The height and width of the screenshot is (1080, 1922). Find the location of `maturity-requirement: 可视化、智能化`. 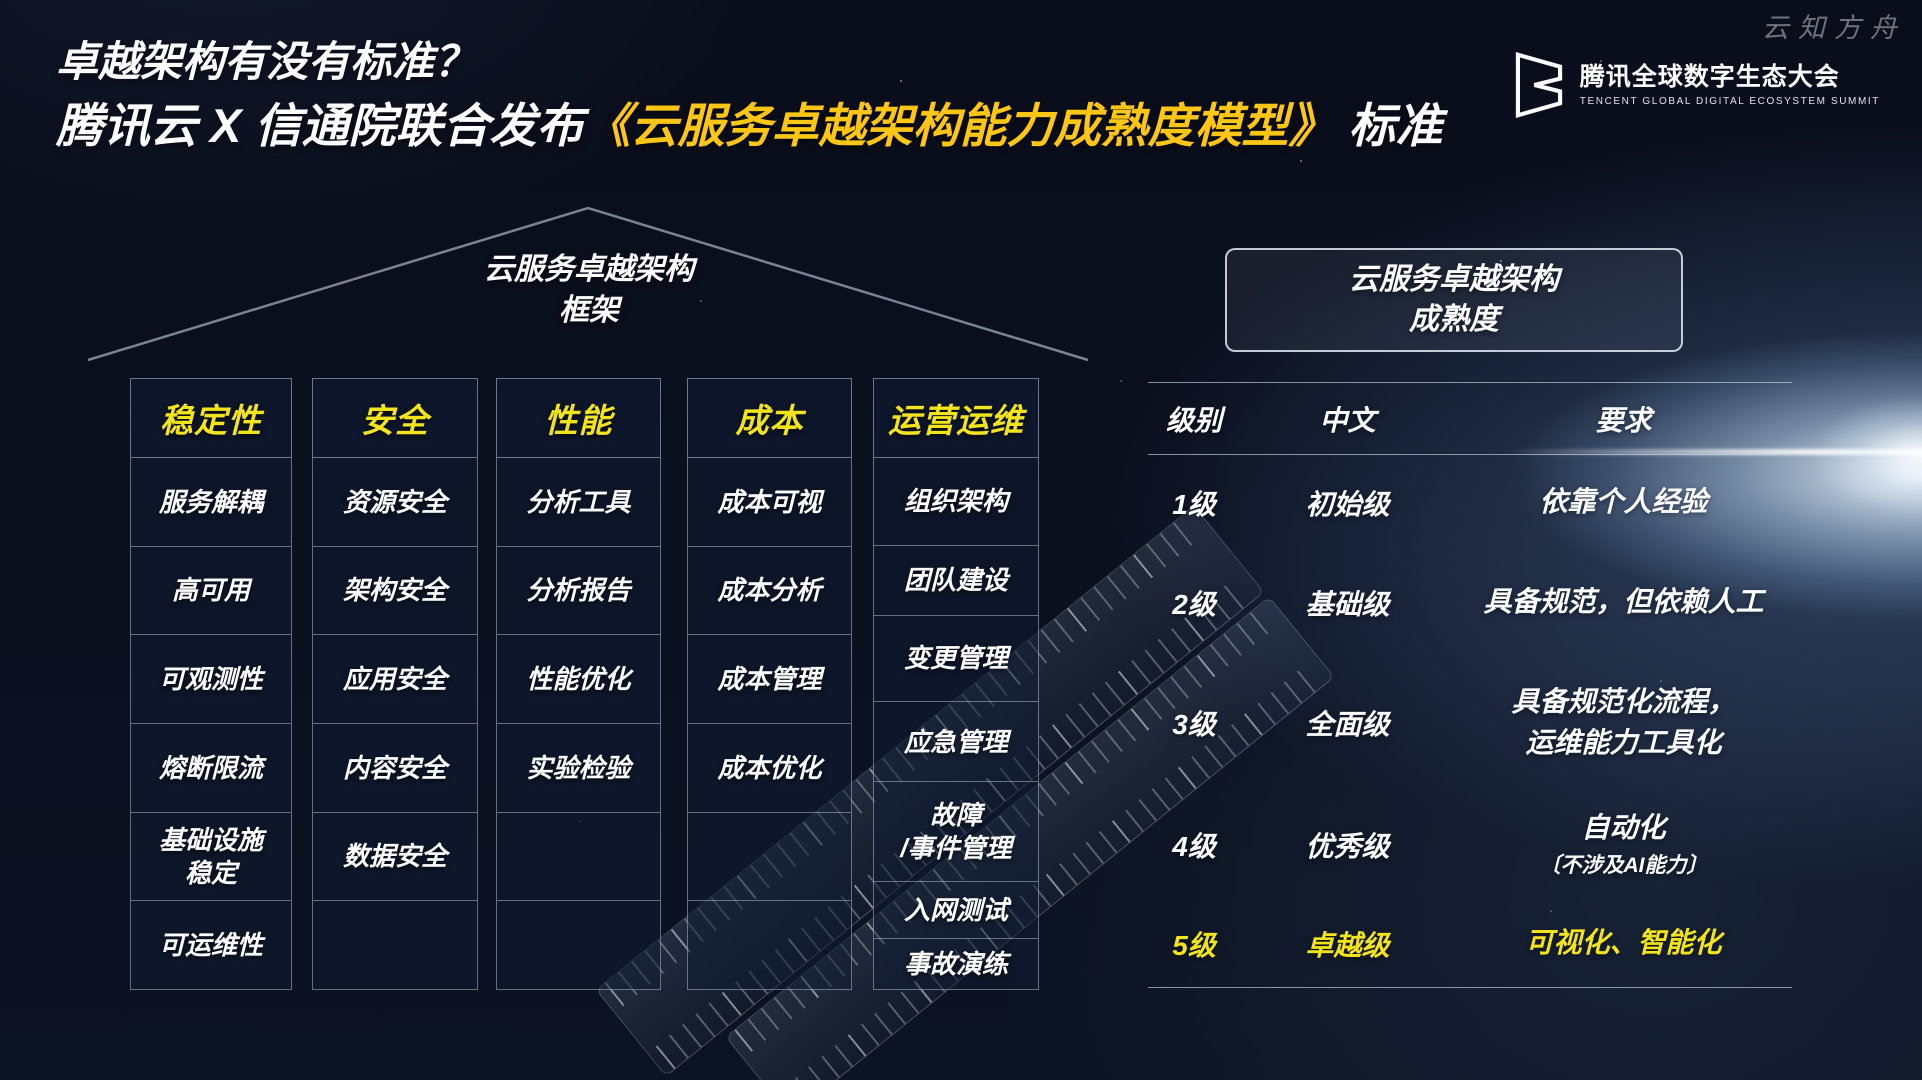

maturity-requirement: 可视化、智能化 is located at coordinates (1623, 943).